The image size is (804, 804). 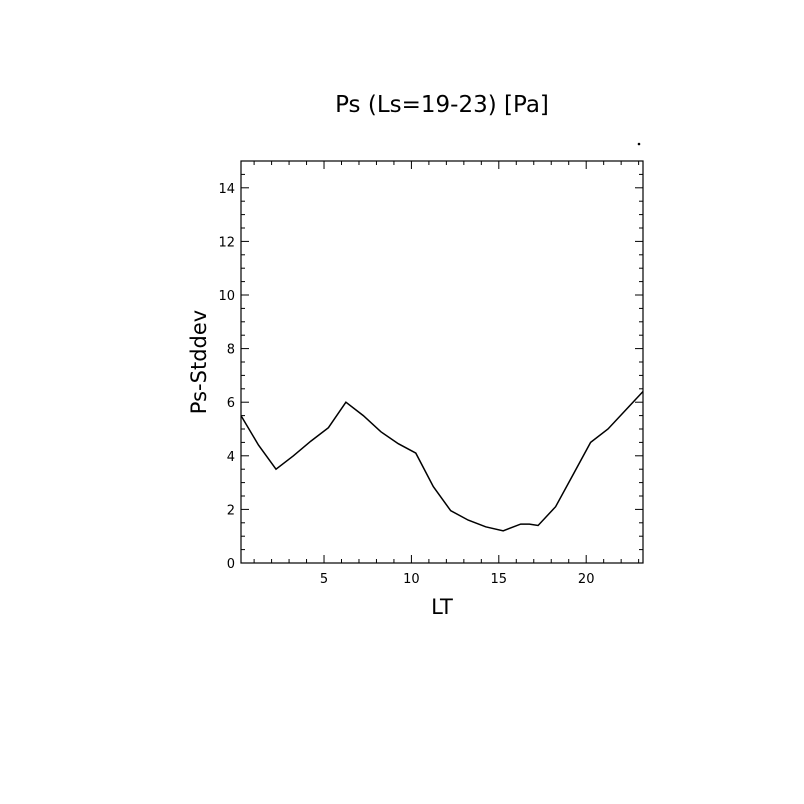 What do you see at coordinates (226, 189) in the screenshot?
I see `y-tick-label: 14` at bounding box center [226, 189].